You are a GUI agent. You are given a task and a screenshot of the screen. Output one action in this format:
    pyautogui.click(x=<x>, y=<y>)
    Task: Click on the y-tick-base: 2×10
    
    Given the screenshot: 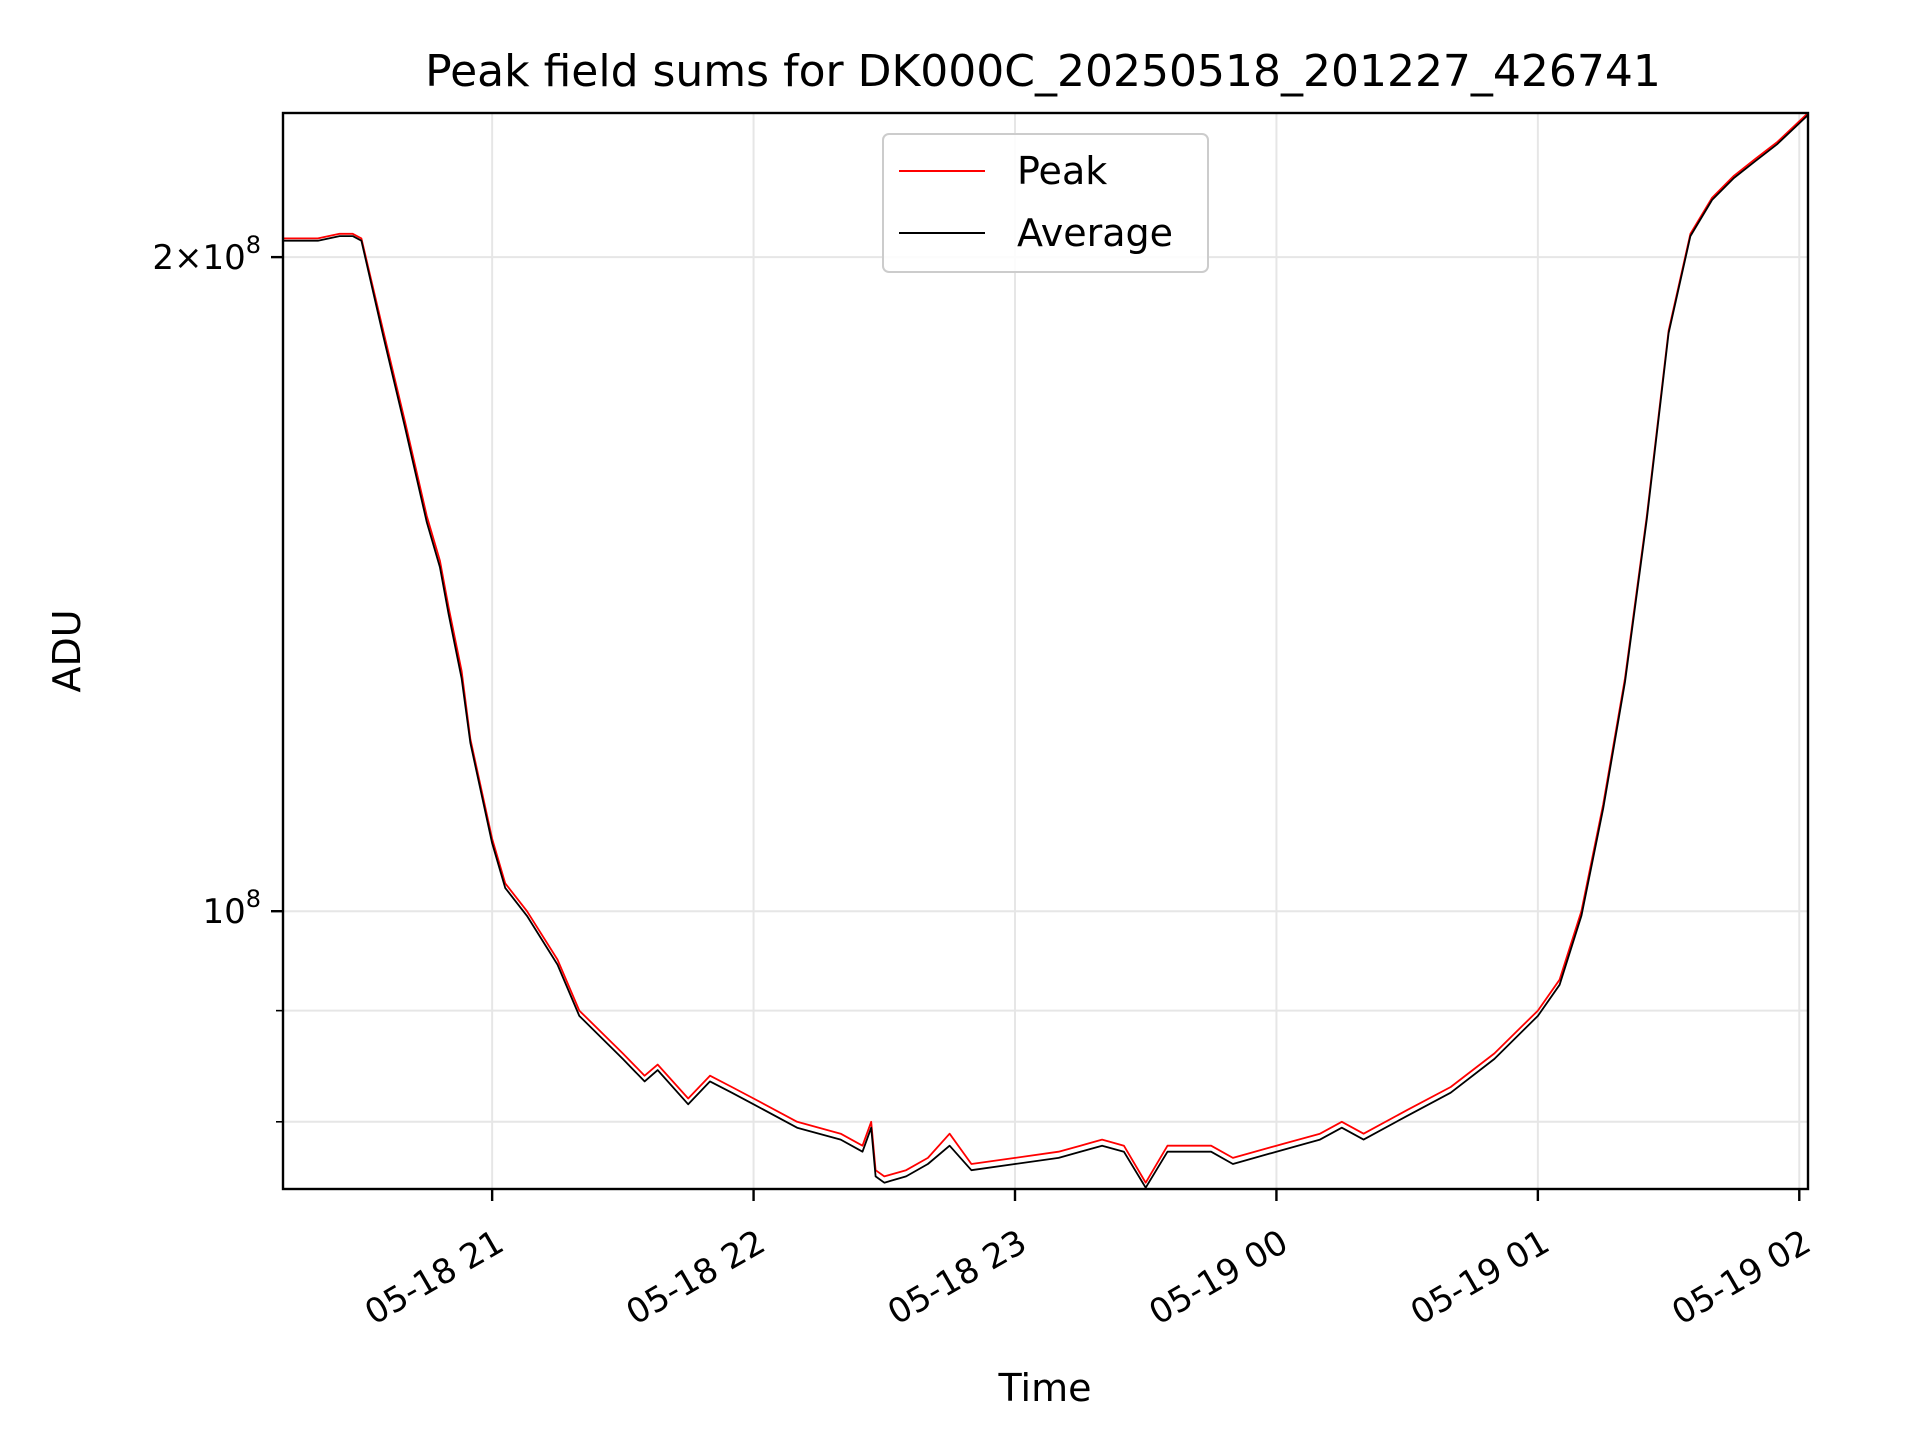 What is the action you would take?
    pyautogui.click(x=198, y=258)
    